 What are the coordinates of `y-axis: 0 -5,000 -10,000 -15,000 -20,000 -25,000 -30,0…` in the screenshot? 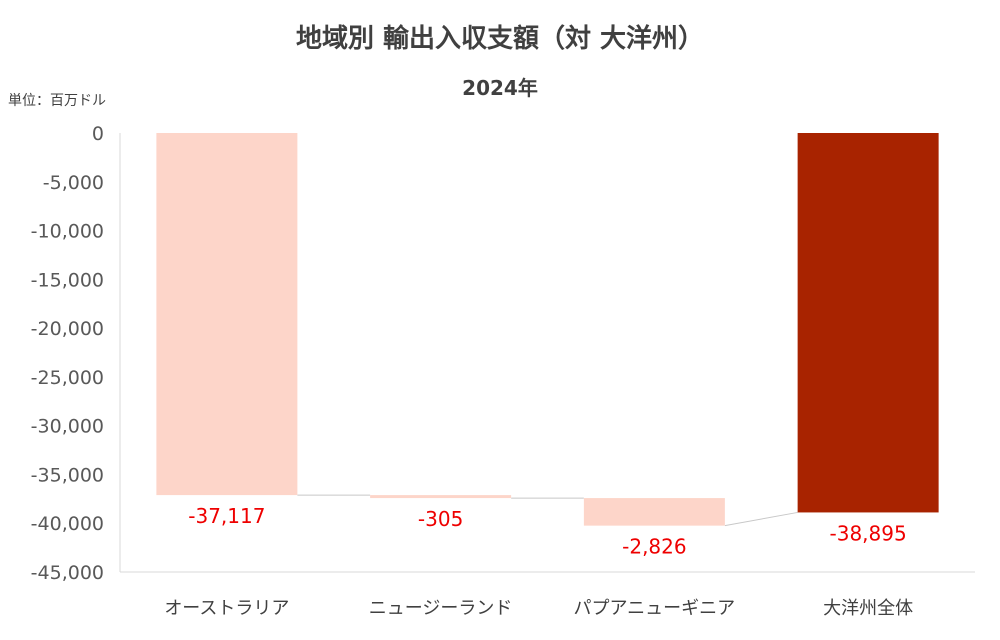 It's located at (76, 353).